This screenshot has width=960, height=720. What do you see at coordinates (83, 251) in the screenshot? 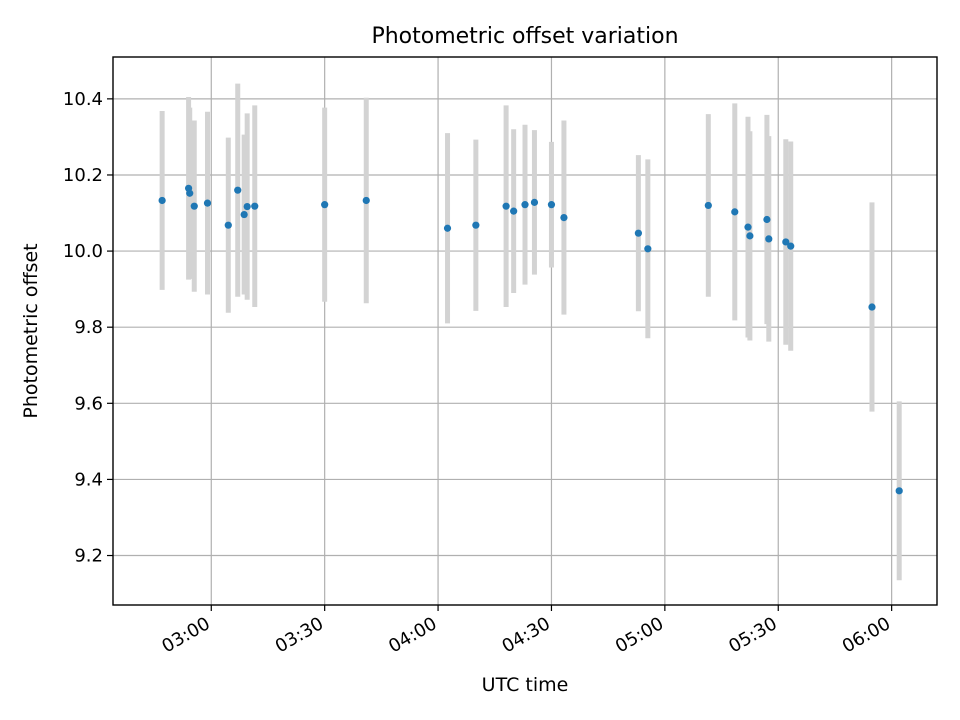
I see `y-tick-label: 10.0` at bounding box center [83, 251].